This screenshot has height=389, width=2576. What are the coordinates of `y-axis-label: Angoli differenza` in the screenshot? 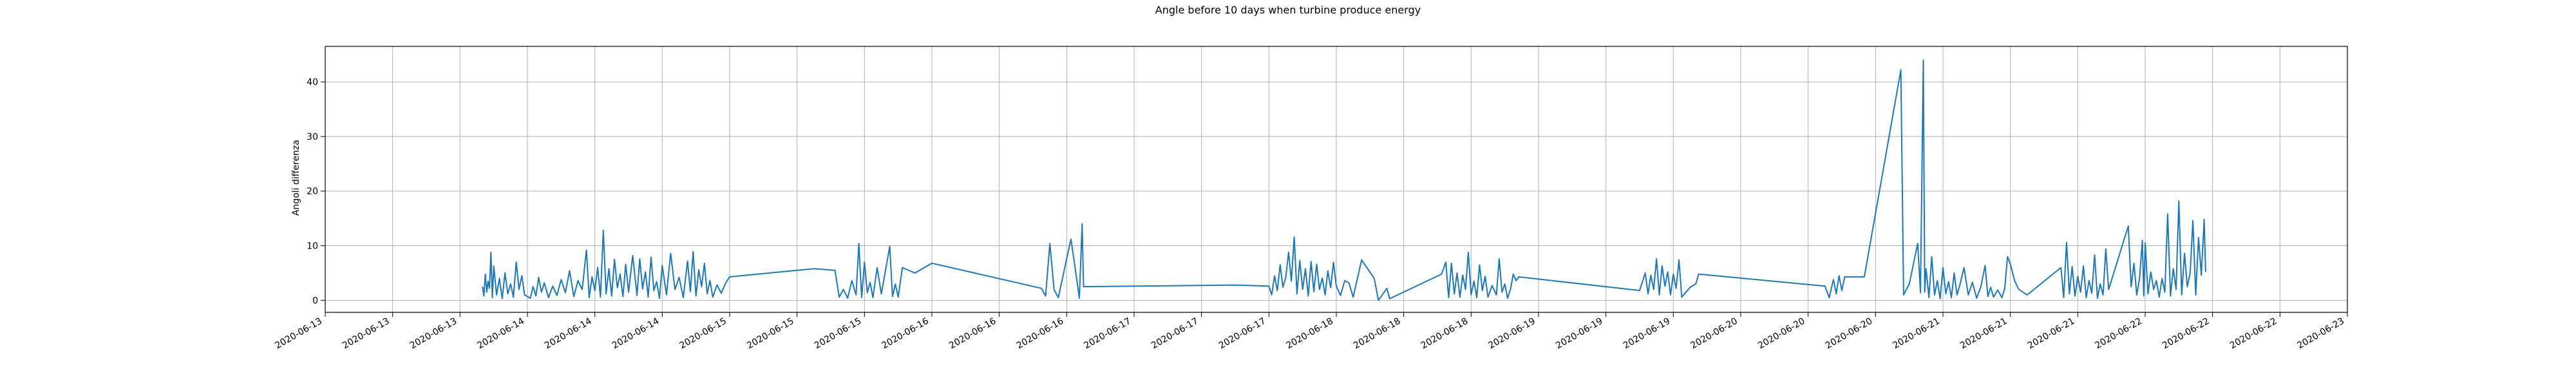 It's located at (296, 178).